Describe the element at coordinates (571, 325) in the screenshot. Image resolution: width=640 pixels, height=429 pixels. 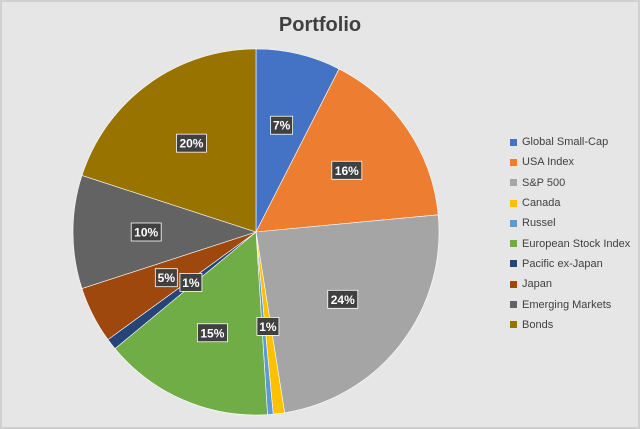
I see `legend-item-bonds: Bonds` at that location.